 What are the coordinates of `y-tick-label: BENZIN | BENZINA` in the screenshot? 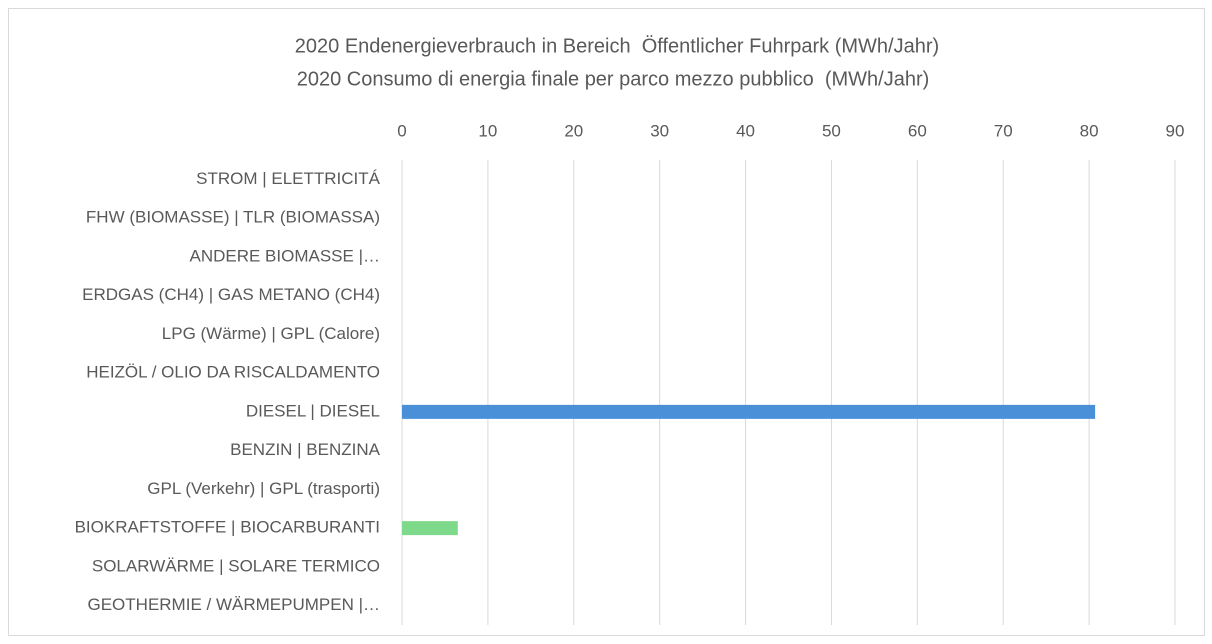 It's located at (305, 449).